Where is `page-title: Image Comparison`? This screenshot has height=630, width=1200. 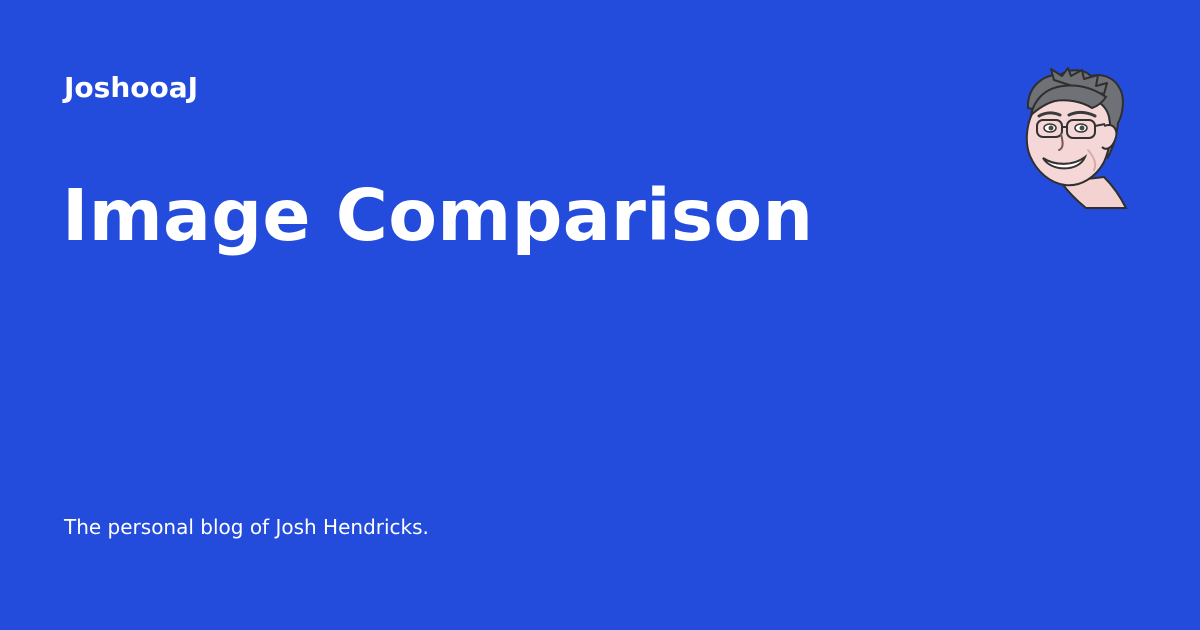
page-title: Image Comparison is located at coordinates (438, 215).